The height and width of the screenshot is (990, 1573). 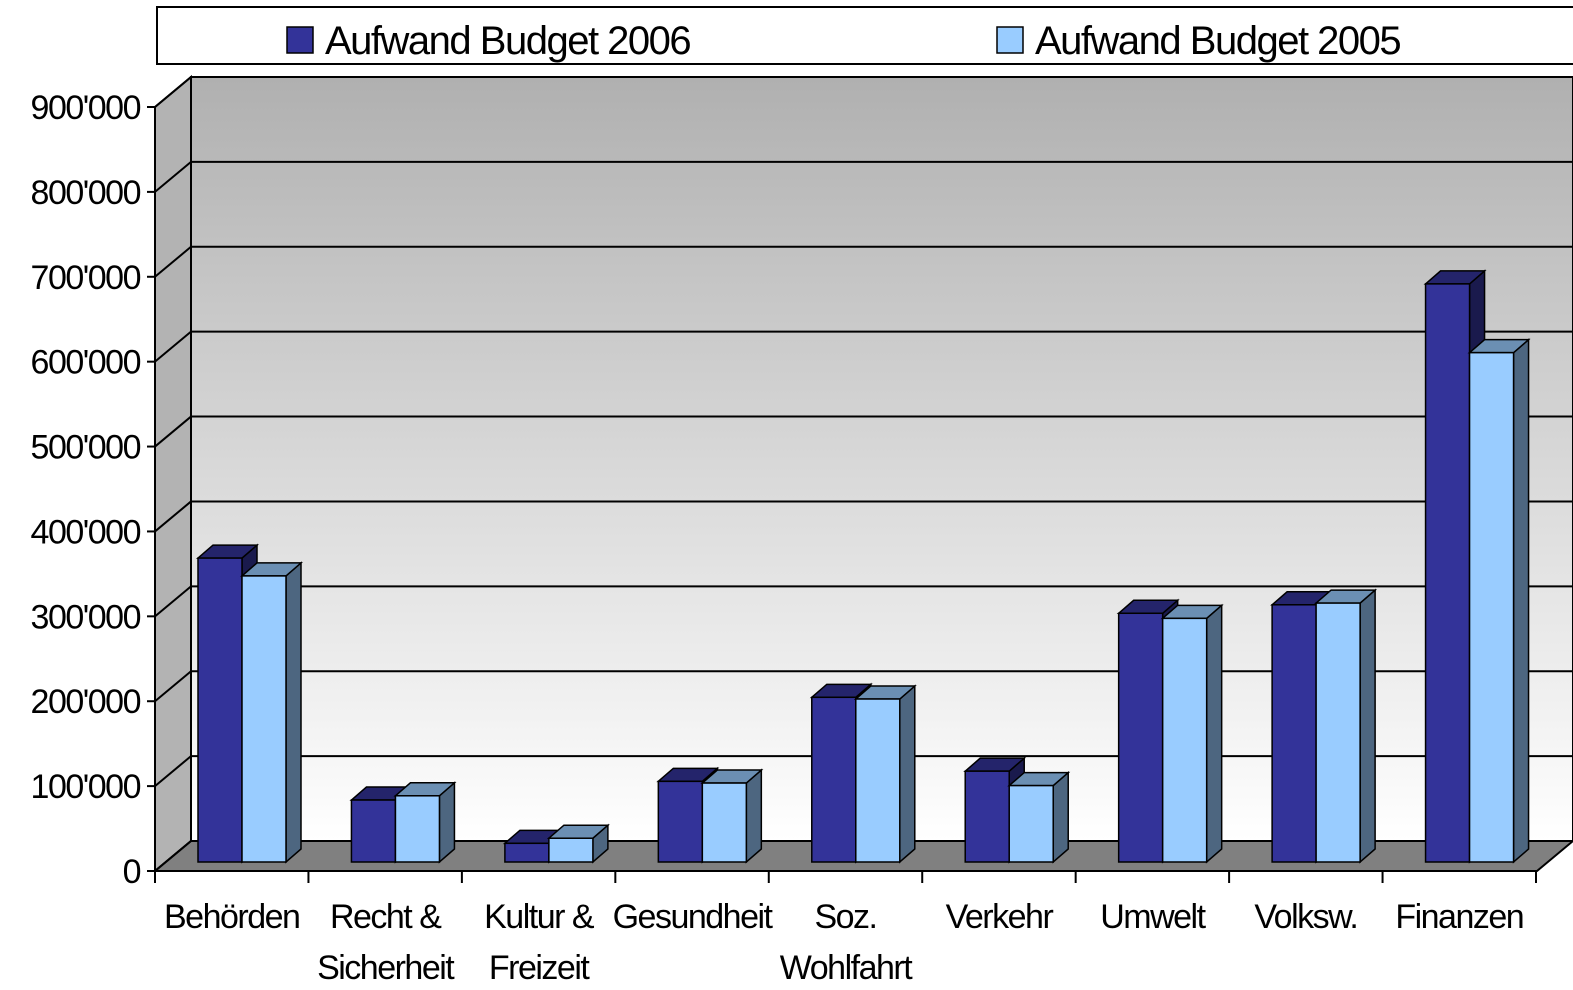 What do you see at coordinates (386, 941) in the screenshot?
I see `x-tick-label: Recht & Sicherheit` at bounding box center [386, 941].